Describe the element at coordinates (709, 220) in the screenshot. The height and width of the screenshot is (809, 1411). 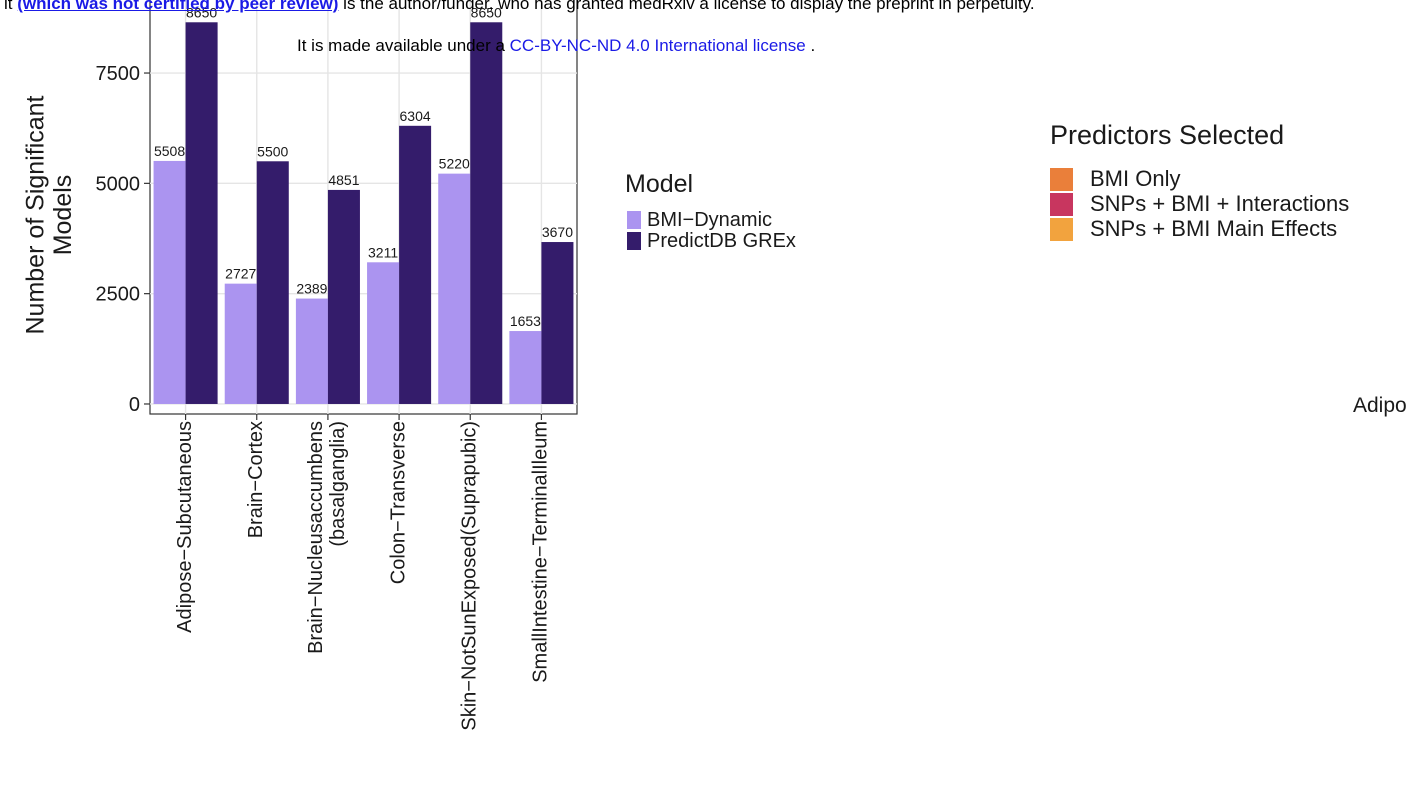
I see `legend-label: BMI−Dynamic` at that location.